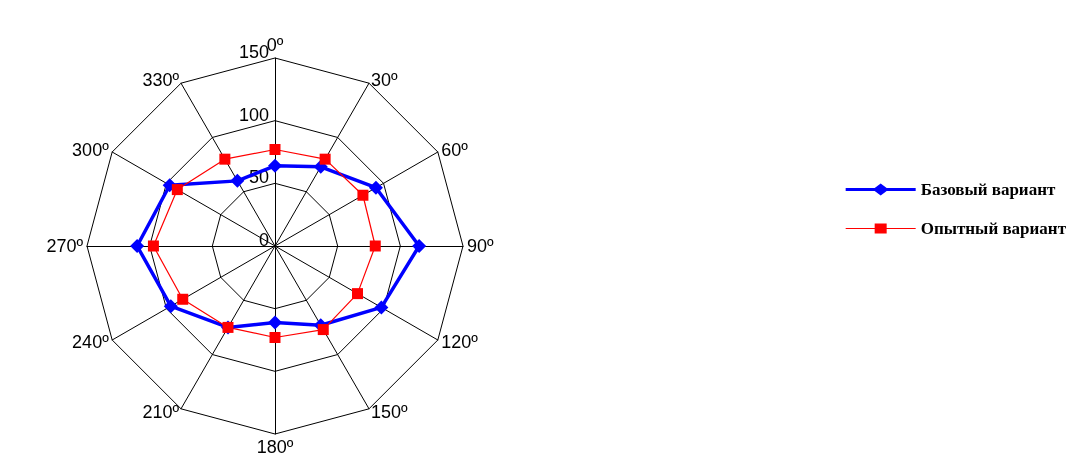  What do you see at coordinates (161, 412) in the screenshot?
I see `spoke-label: 210º` at bounding box center [161, 412].